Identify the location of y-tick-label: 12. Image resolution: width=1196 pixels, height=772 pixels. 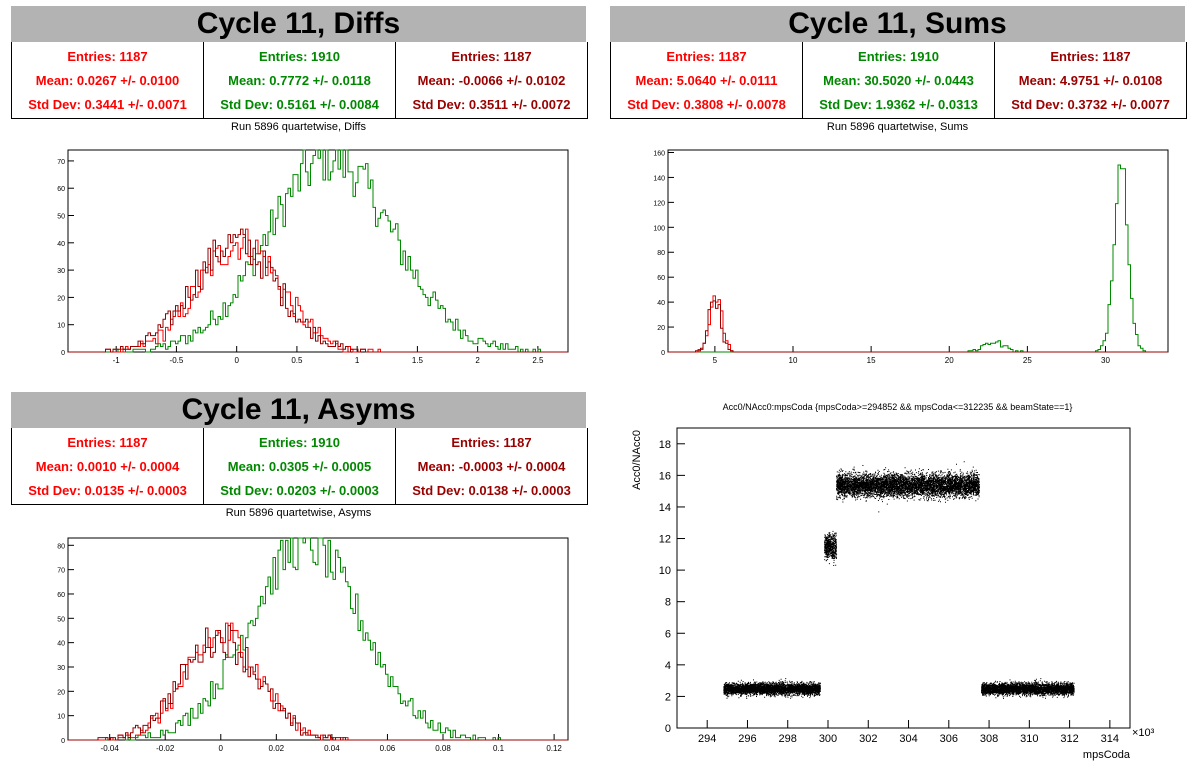
(665, 540).